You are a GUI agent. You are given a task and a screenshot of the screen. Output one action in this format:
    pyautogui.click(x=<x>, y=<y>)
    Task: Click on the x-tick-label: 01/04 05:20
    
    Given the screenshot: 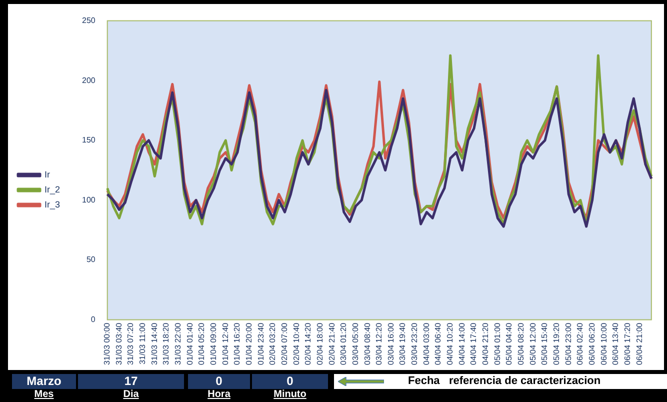 What is the action you would take?
    pyautogui.click(x=201, y=344)
    